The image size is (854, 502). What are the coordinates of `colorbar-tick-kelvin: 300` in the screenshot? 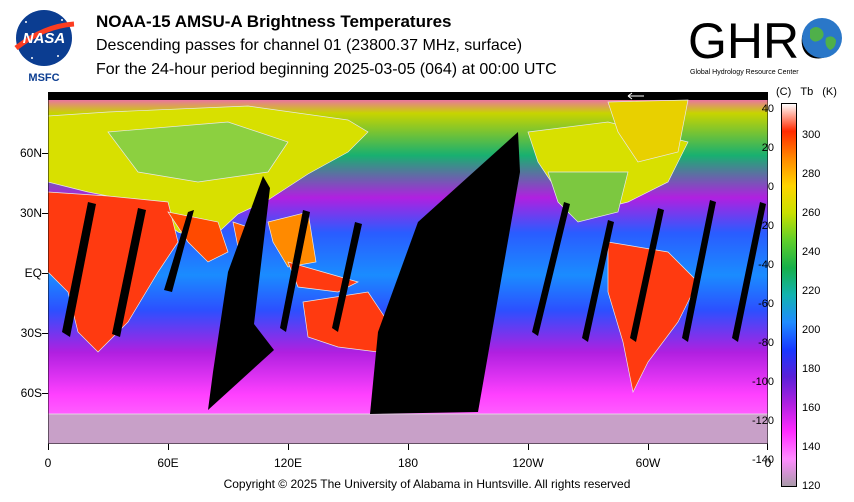 It's located at (811, 135).